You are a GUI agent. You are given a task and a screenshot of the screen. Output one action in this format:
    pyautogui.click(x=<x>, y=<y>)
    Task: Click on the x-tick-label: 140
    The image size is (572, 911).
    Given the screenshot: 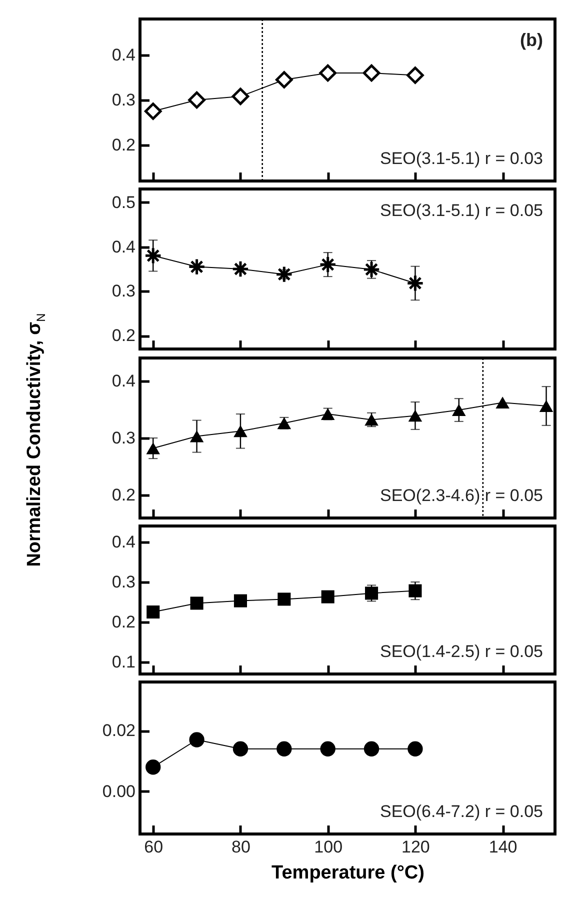 What is the action you would take?
    pyautogui.click(x=503, y=847)
    